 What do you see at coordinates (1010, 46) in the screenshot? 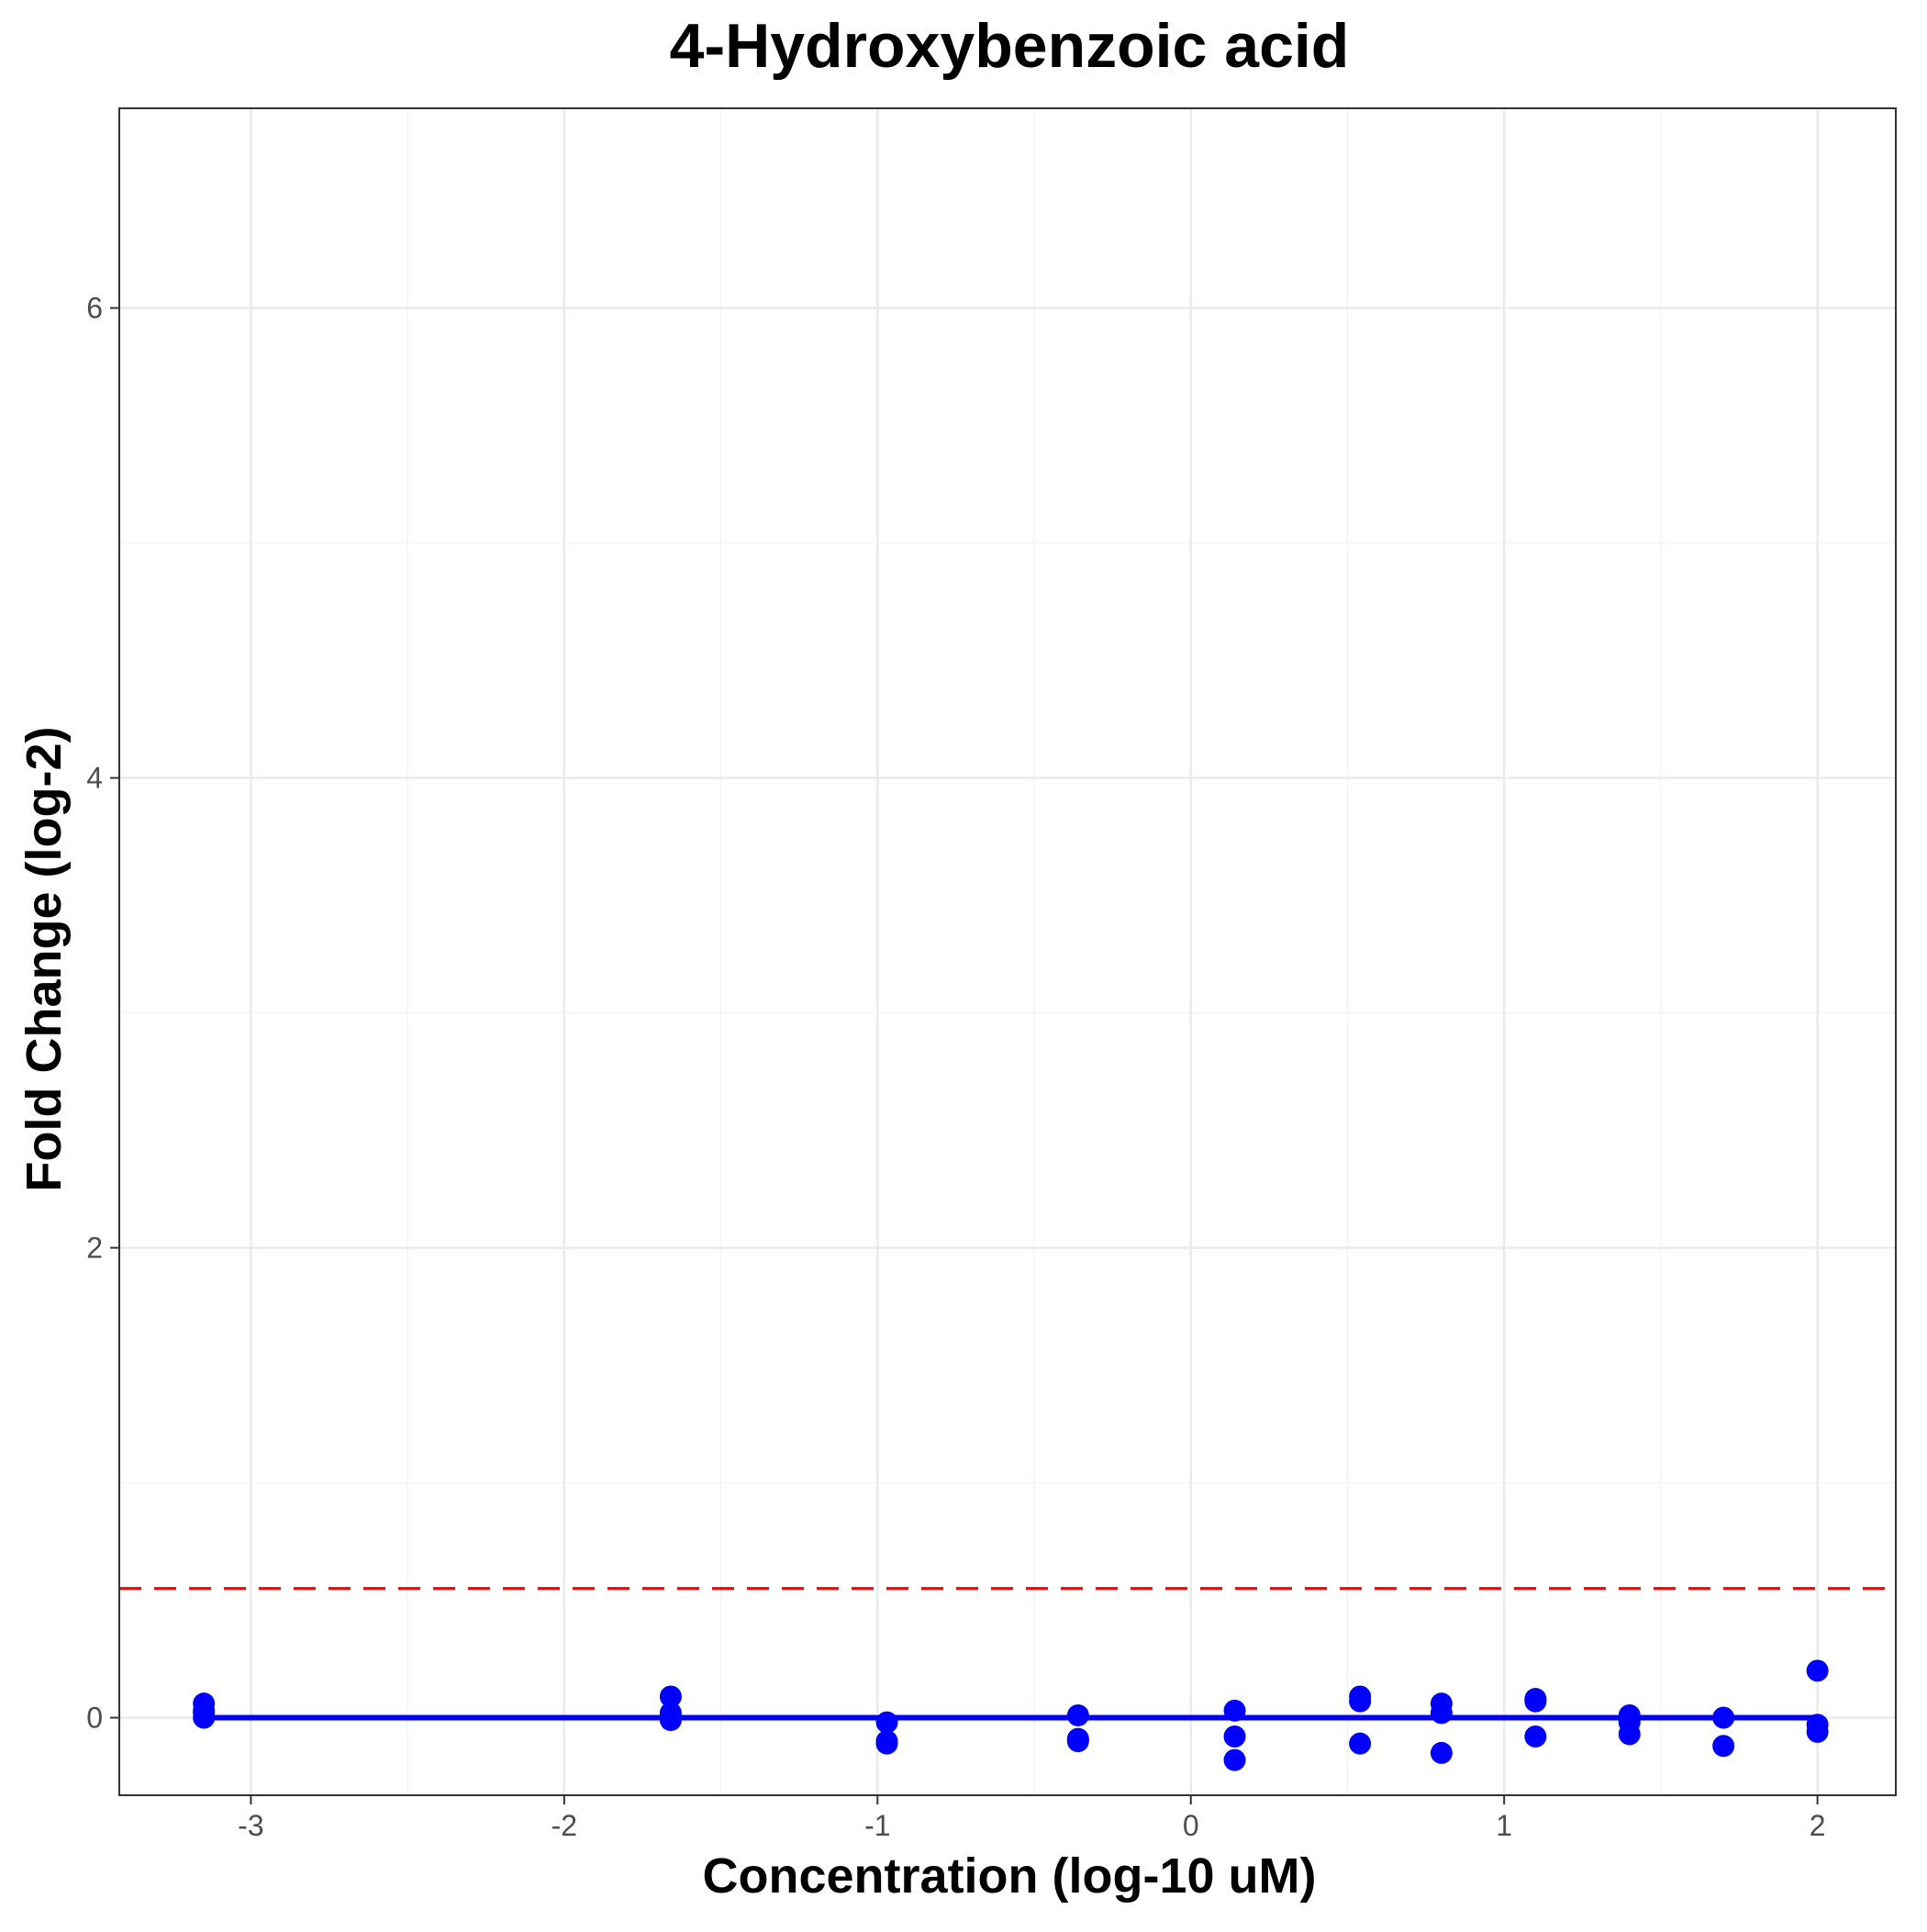
I see `chart-title: 4-Hydroxybenzoic acid` at bounding box center [1010, 46].